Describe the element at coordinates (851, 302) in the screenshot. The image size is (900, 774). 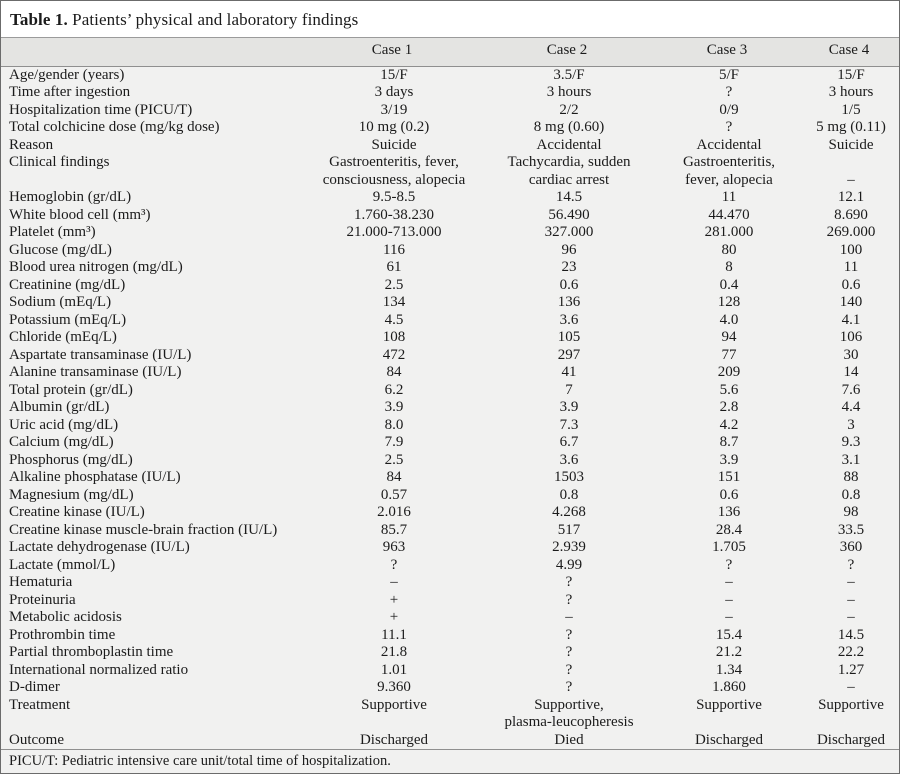
I see `cell-value: 140` at that location.